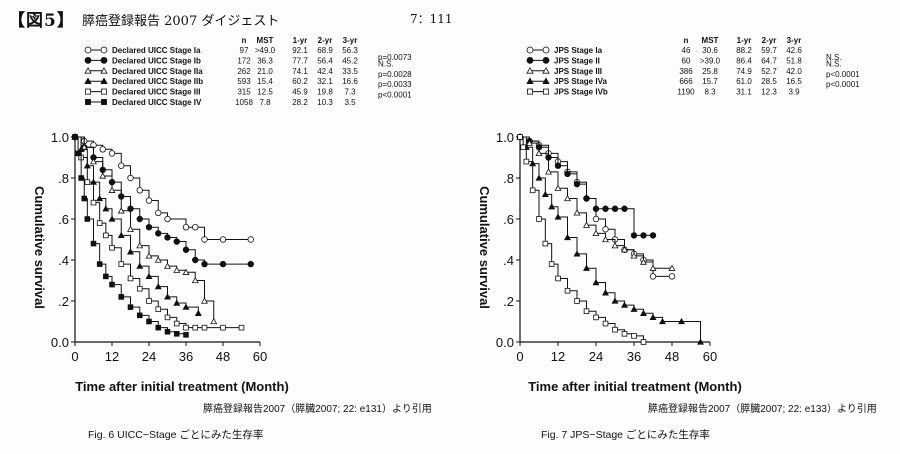  What do you see at coordinates (265, 92) in the screenshot?
I see `legend-value-mst: 12.5` at bounding box center [265, 92].